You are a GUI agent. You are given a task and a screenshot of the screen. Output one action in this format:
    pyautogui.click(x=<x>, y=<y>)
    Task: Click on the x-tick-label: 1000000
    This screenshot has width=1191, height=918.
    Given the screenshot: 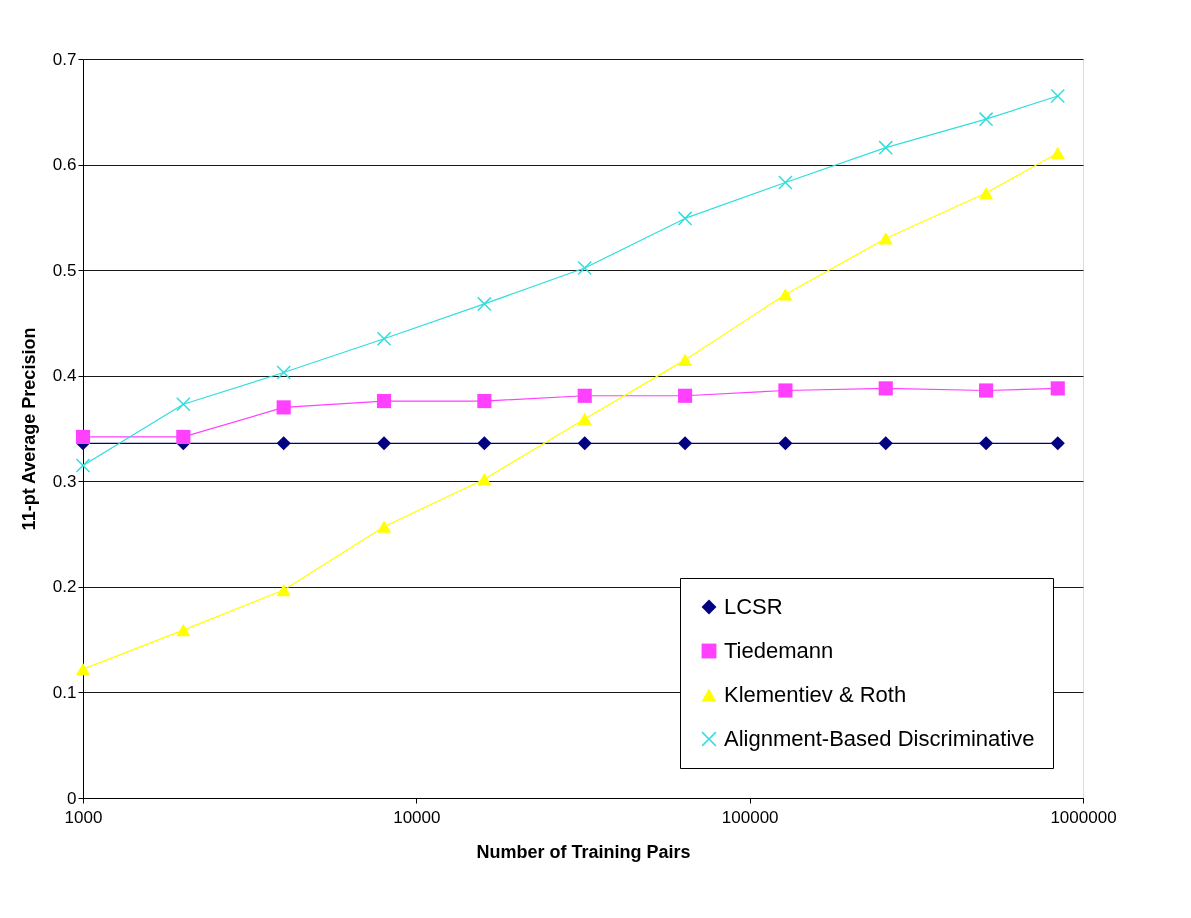 What is the action you would take?
    pyautogui.click(x=1083, y=817)
    